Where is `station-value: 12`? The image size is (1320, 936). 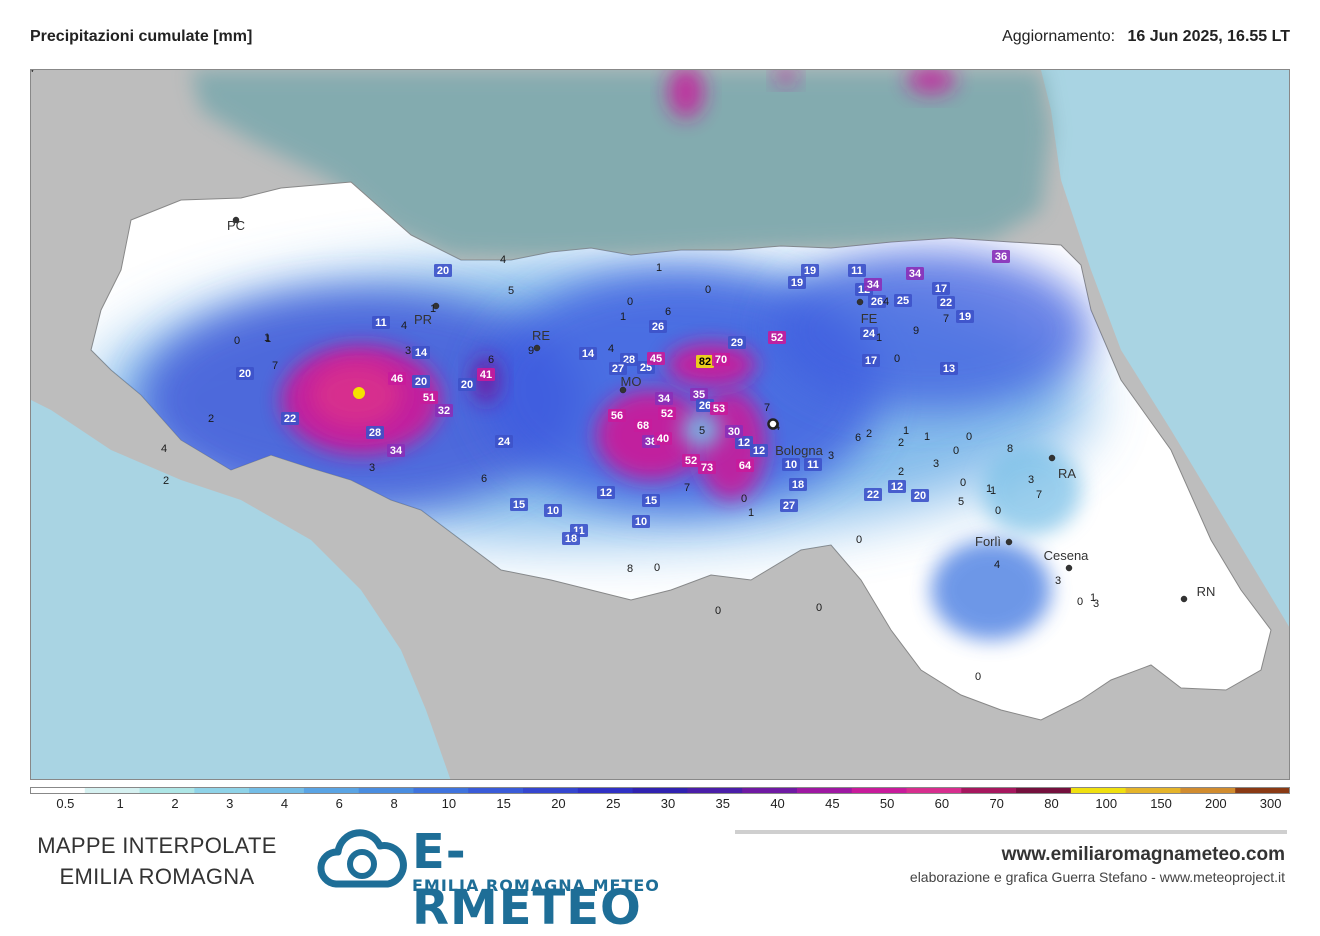
station-value: 12 is located at coordinates (897, 486).